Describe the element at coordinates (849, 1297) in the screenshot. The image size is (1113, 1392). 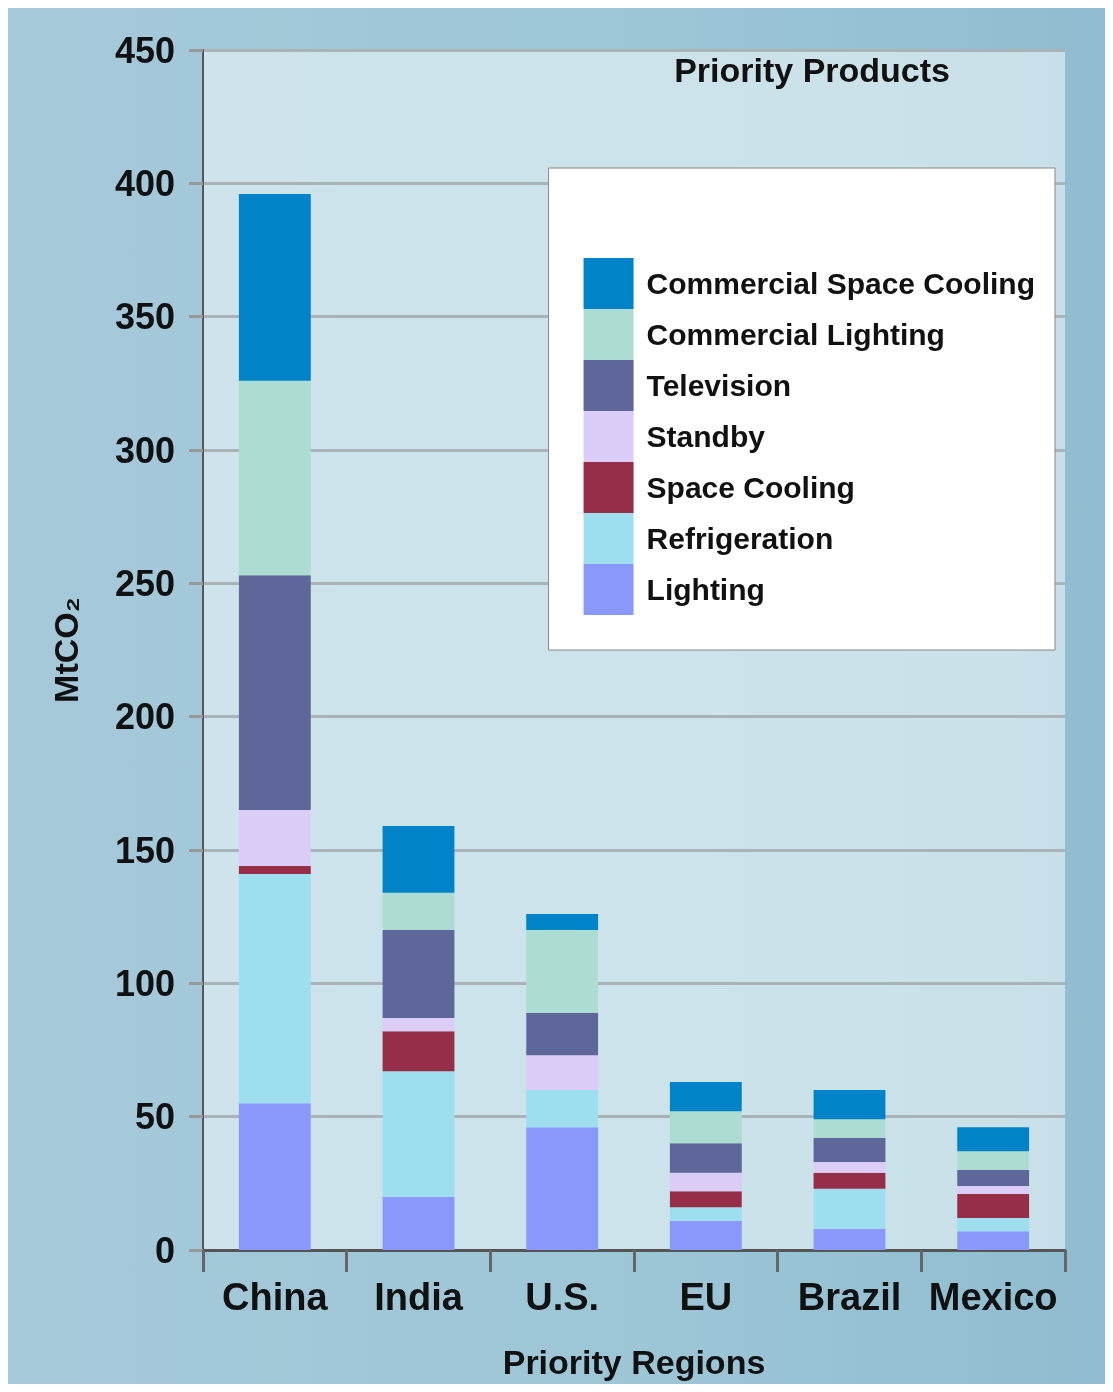
I see `x-tick-label: Brazil` at that location.